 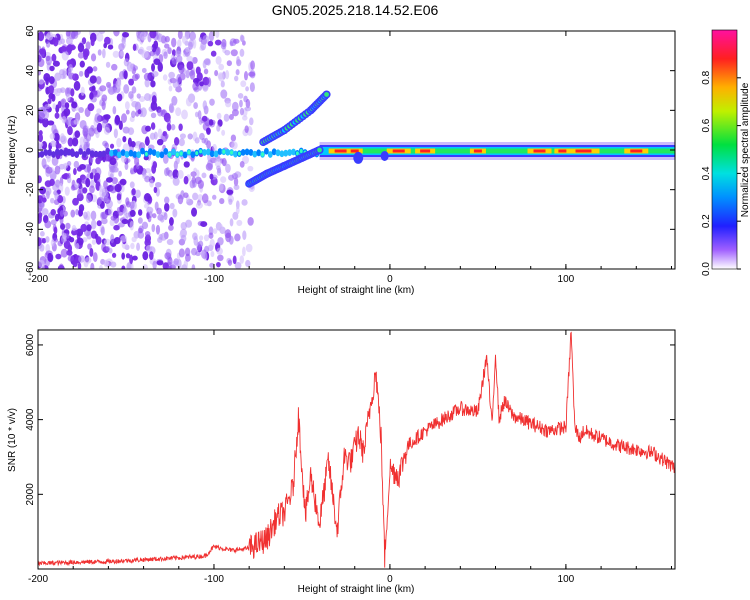 I want to click on snr-y-label: SNR (10 * v/v), so click(x=12, y=440).